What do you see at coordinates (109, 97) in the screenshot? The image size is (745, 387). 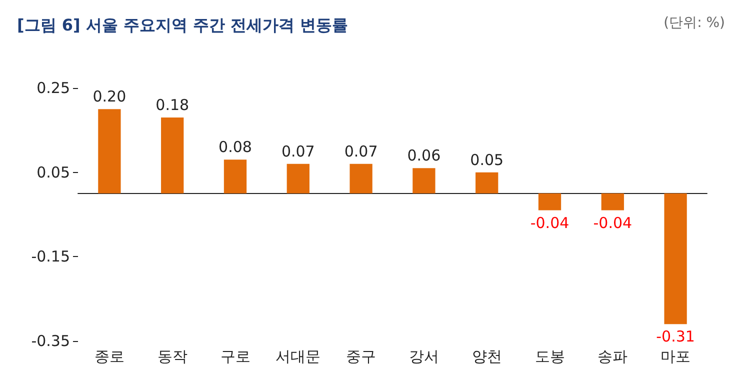 I see `data-label: 0.20` at bounding box center [109, 97].